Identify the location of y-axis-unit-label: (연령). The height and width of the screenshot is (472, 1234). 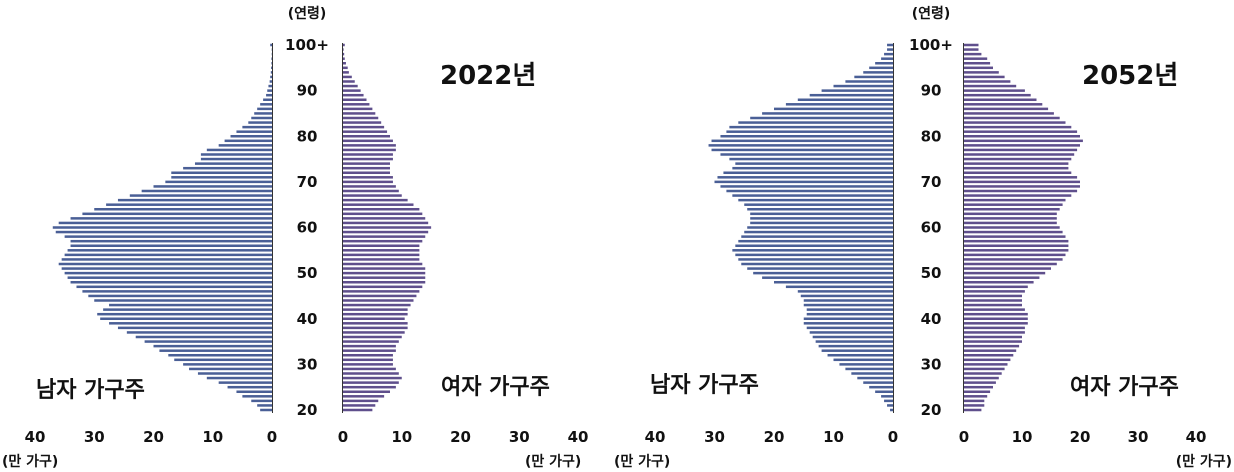
(931, 14).